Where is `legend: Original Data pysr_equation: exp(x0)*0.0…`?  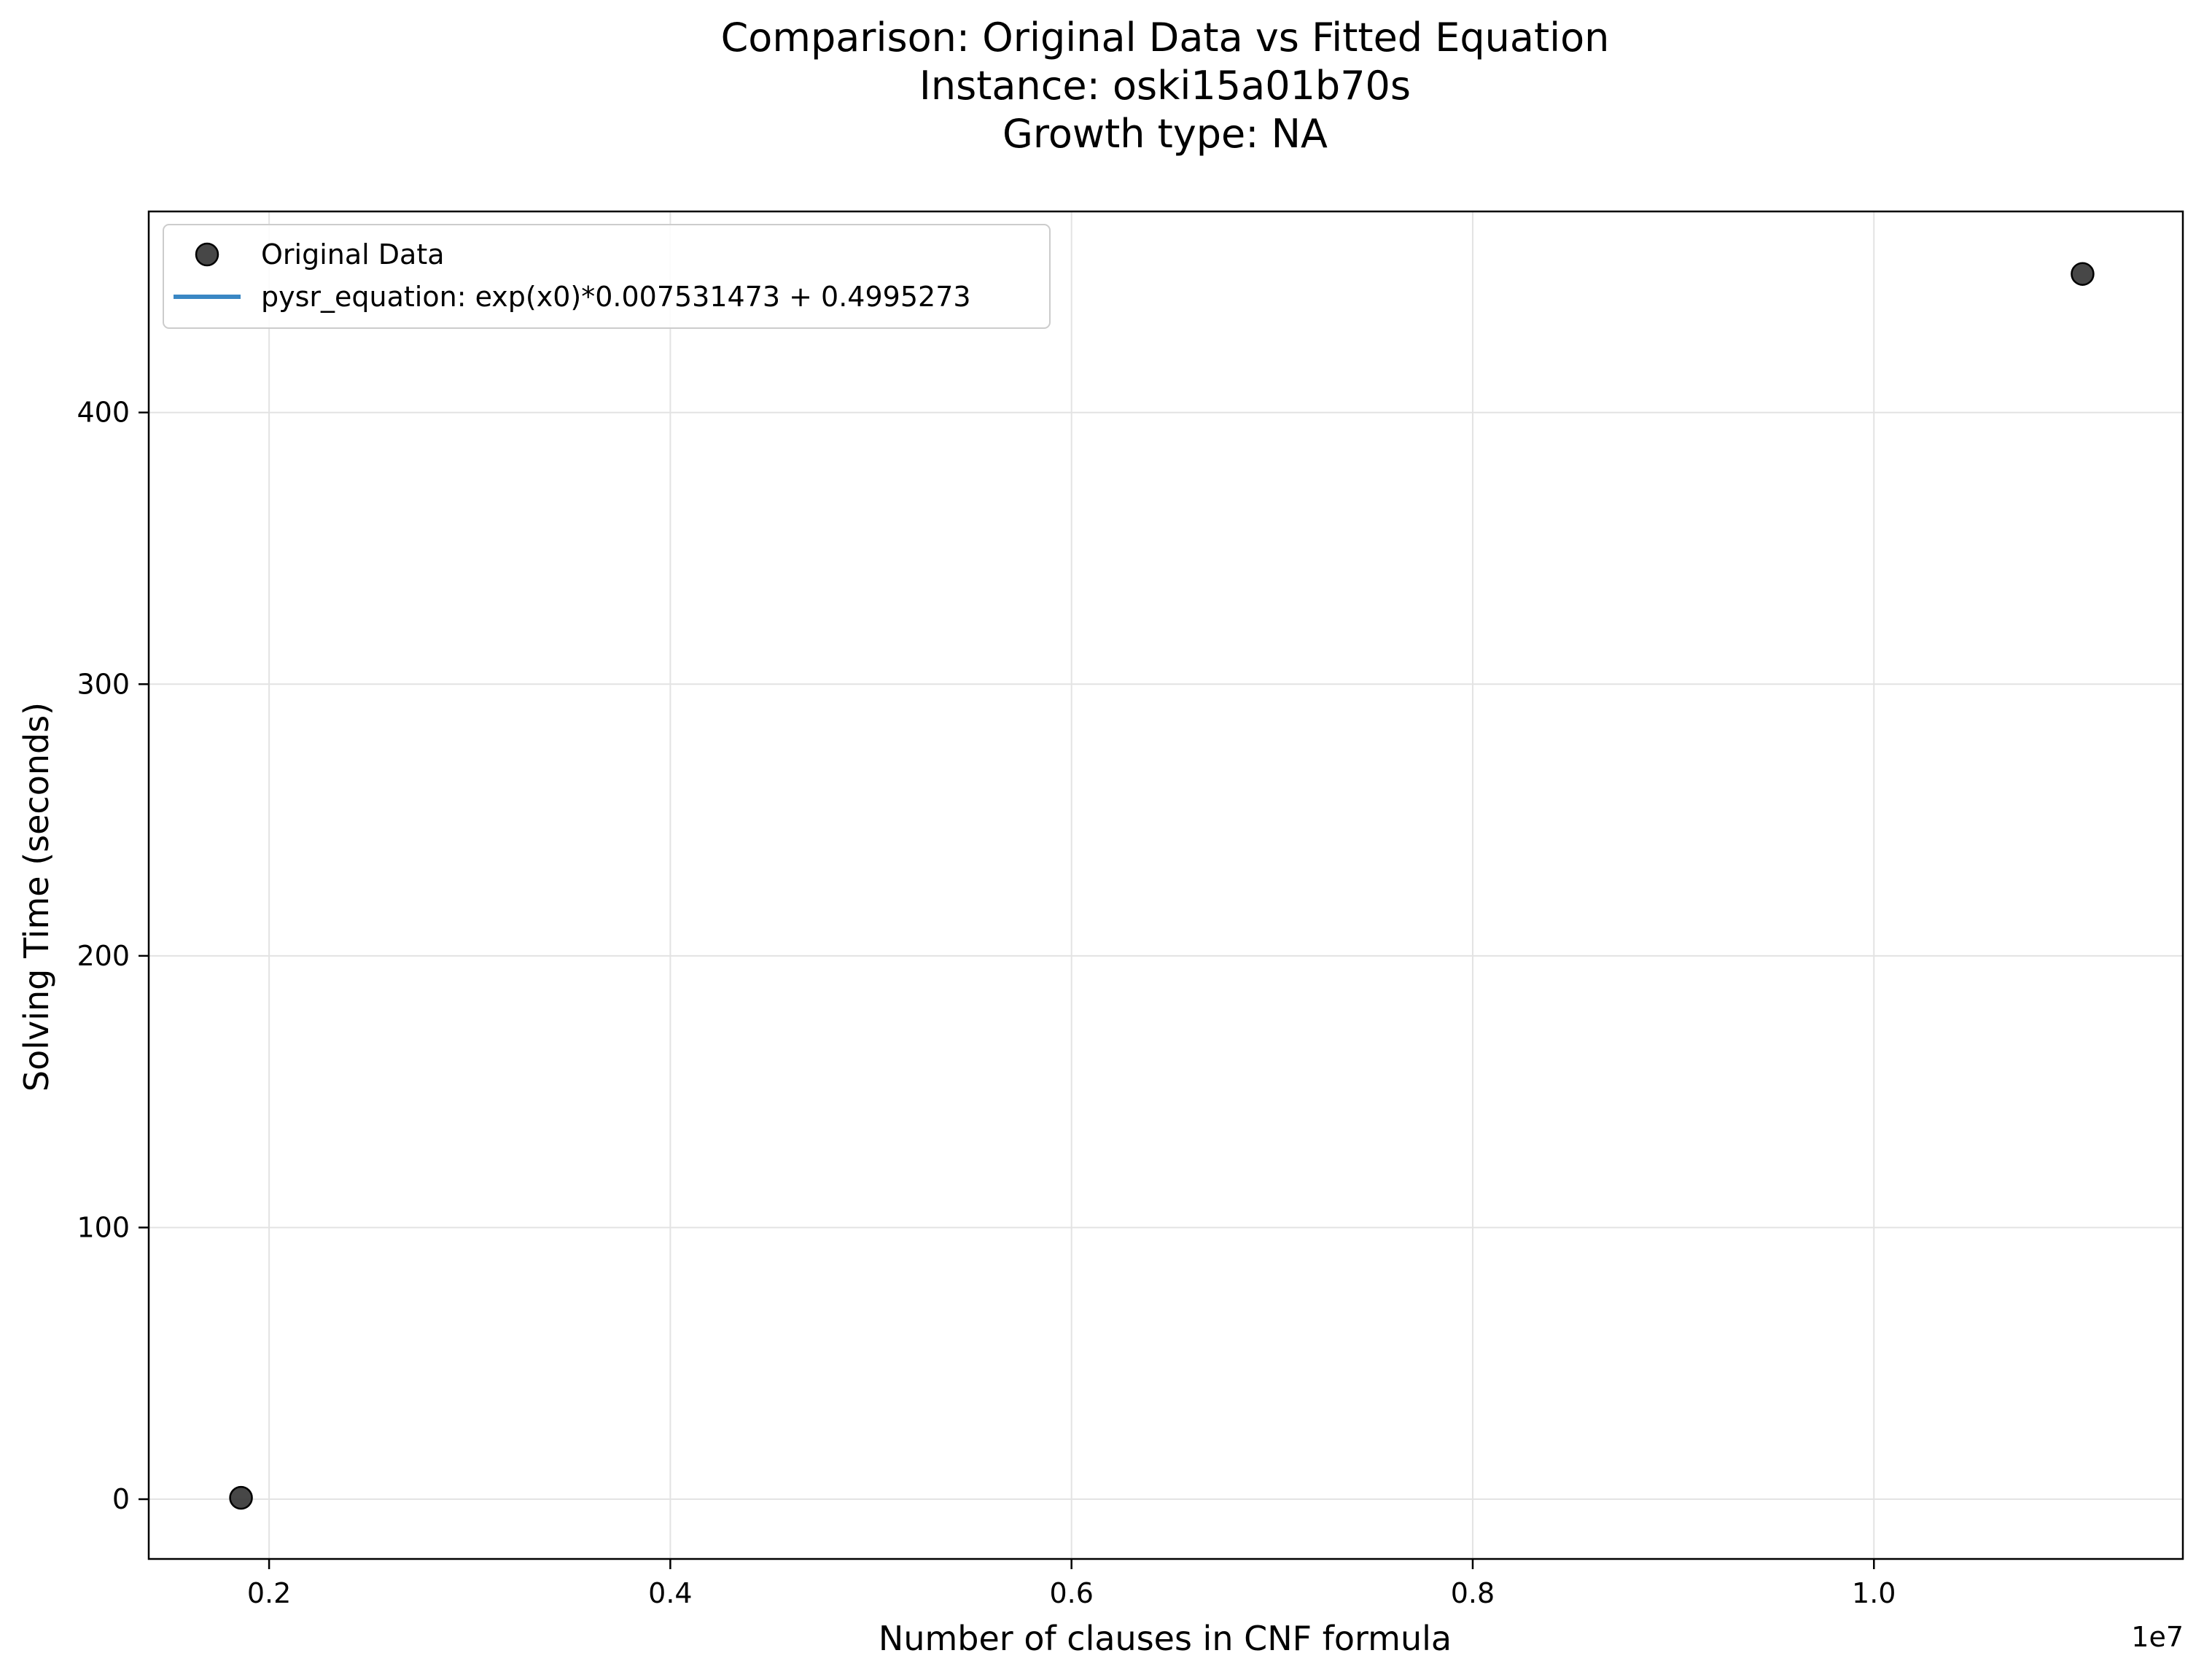 legend: Original Data pysr_equation: exp(x0)*0.0… is located at coordinates (607, 276).